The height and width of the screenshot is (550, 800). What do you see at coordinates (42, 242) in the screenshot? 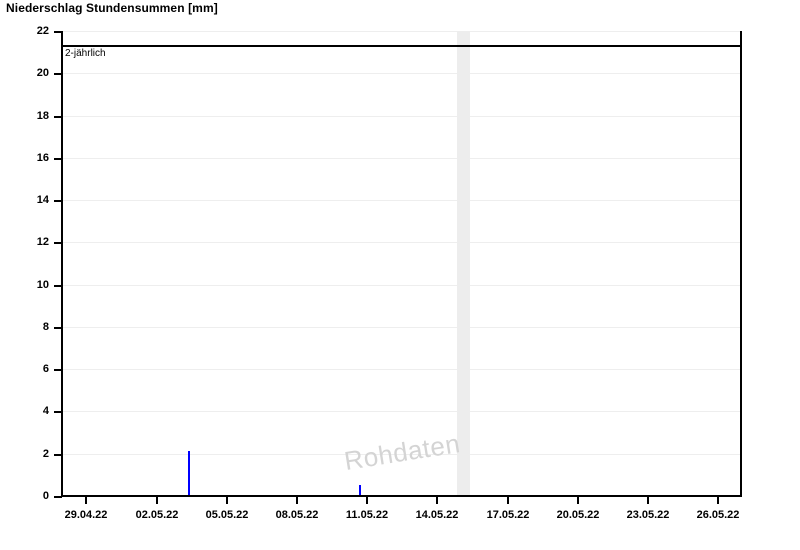
I see `y-axis-label: 12` at bounding box center [42, 242].